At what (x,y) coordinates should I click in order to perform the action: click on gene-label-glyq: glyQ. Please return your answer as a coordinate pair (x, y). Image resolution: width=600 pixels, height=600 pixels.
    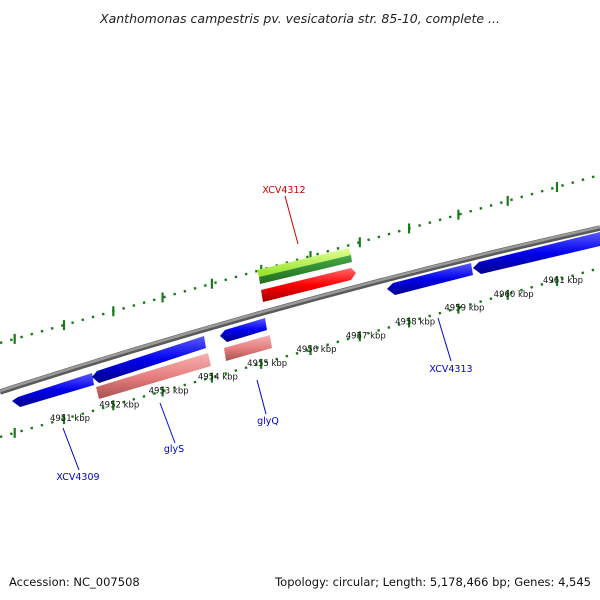
    Looking at the image, I should click on (268, 421).